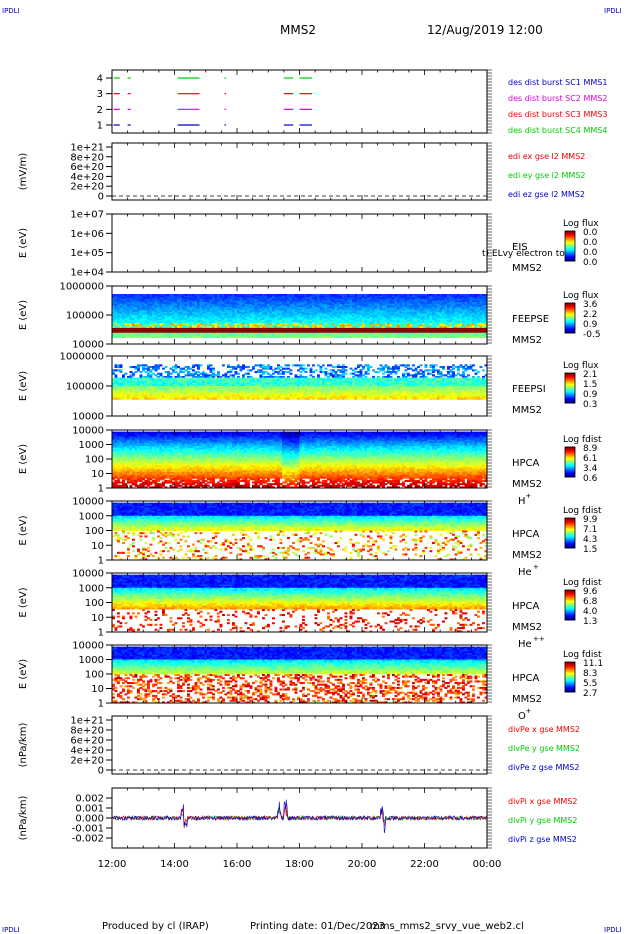 The image size is (630, 934). What do you see at coordinates (590, 325) in the screenshot?
I see `colorbar-tick-label: 0.9` at bounding box center [590, 325].